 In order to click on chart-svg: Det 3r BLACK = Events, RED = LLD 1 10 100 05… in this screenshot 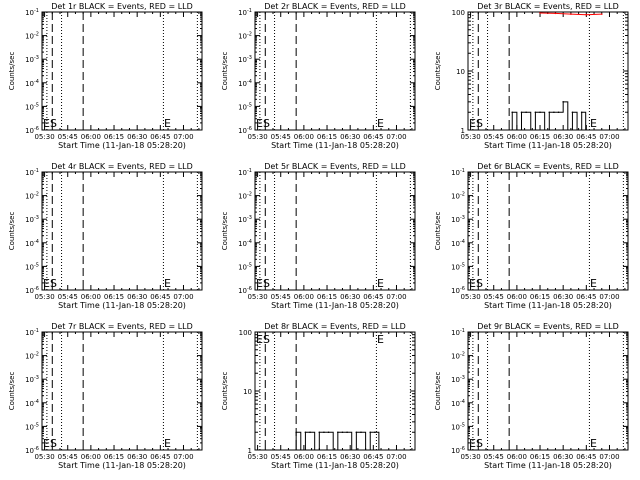, I will do `click(531, 76)`.